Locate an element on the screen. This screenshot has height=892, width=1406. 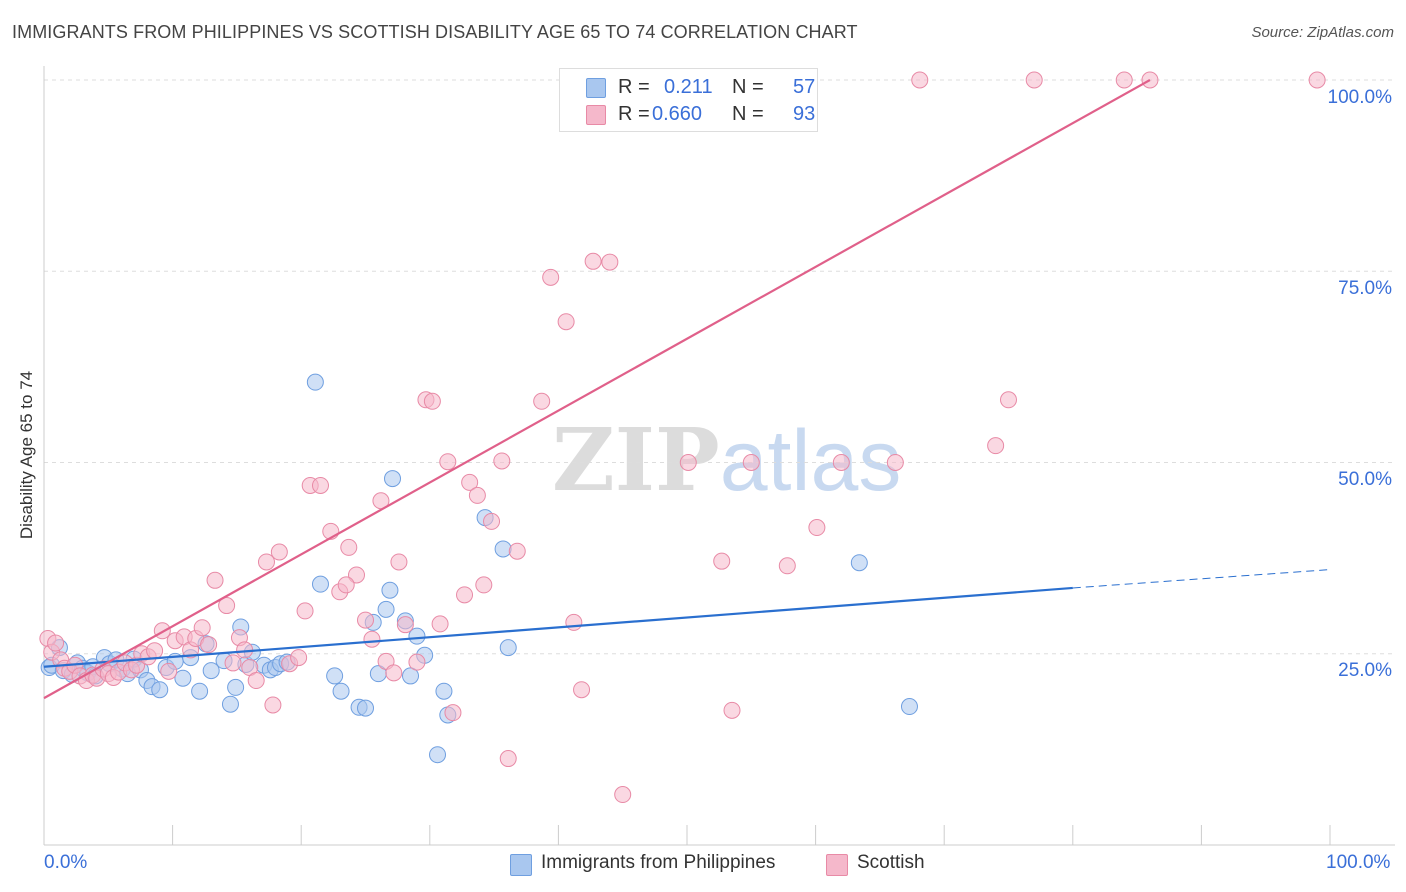
philippines-trend-extension is located at coordinates (1201, 579).